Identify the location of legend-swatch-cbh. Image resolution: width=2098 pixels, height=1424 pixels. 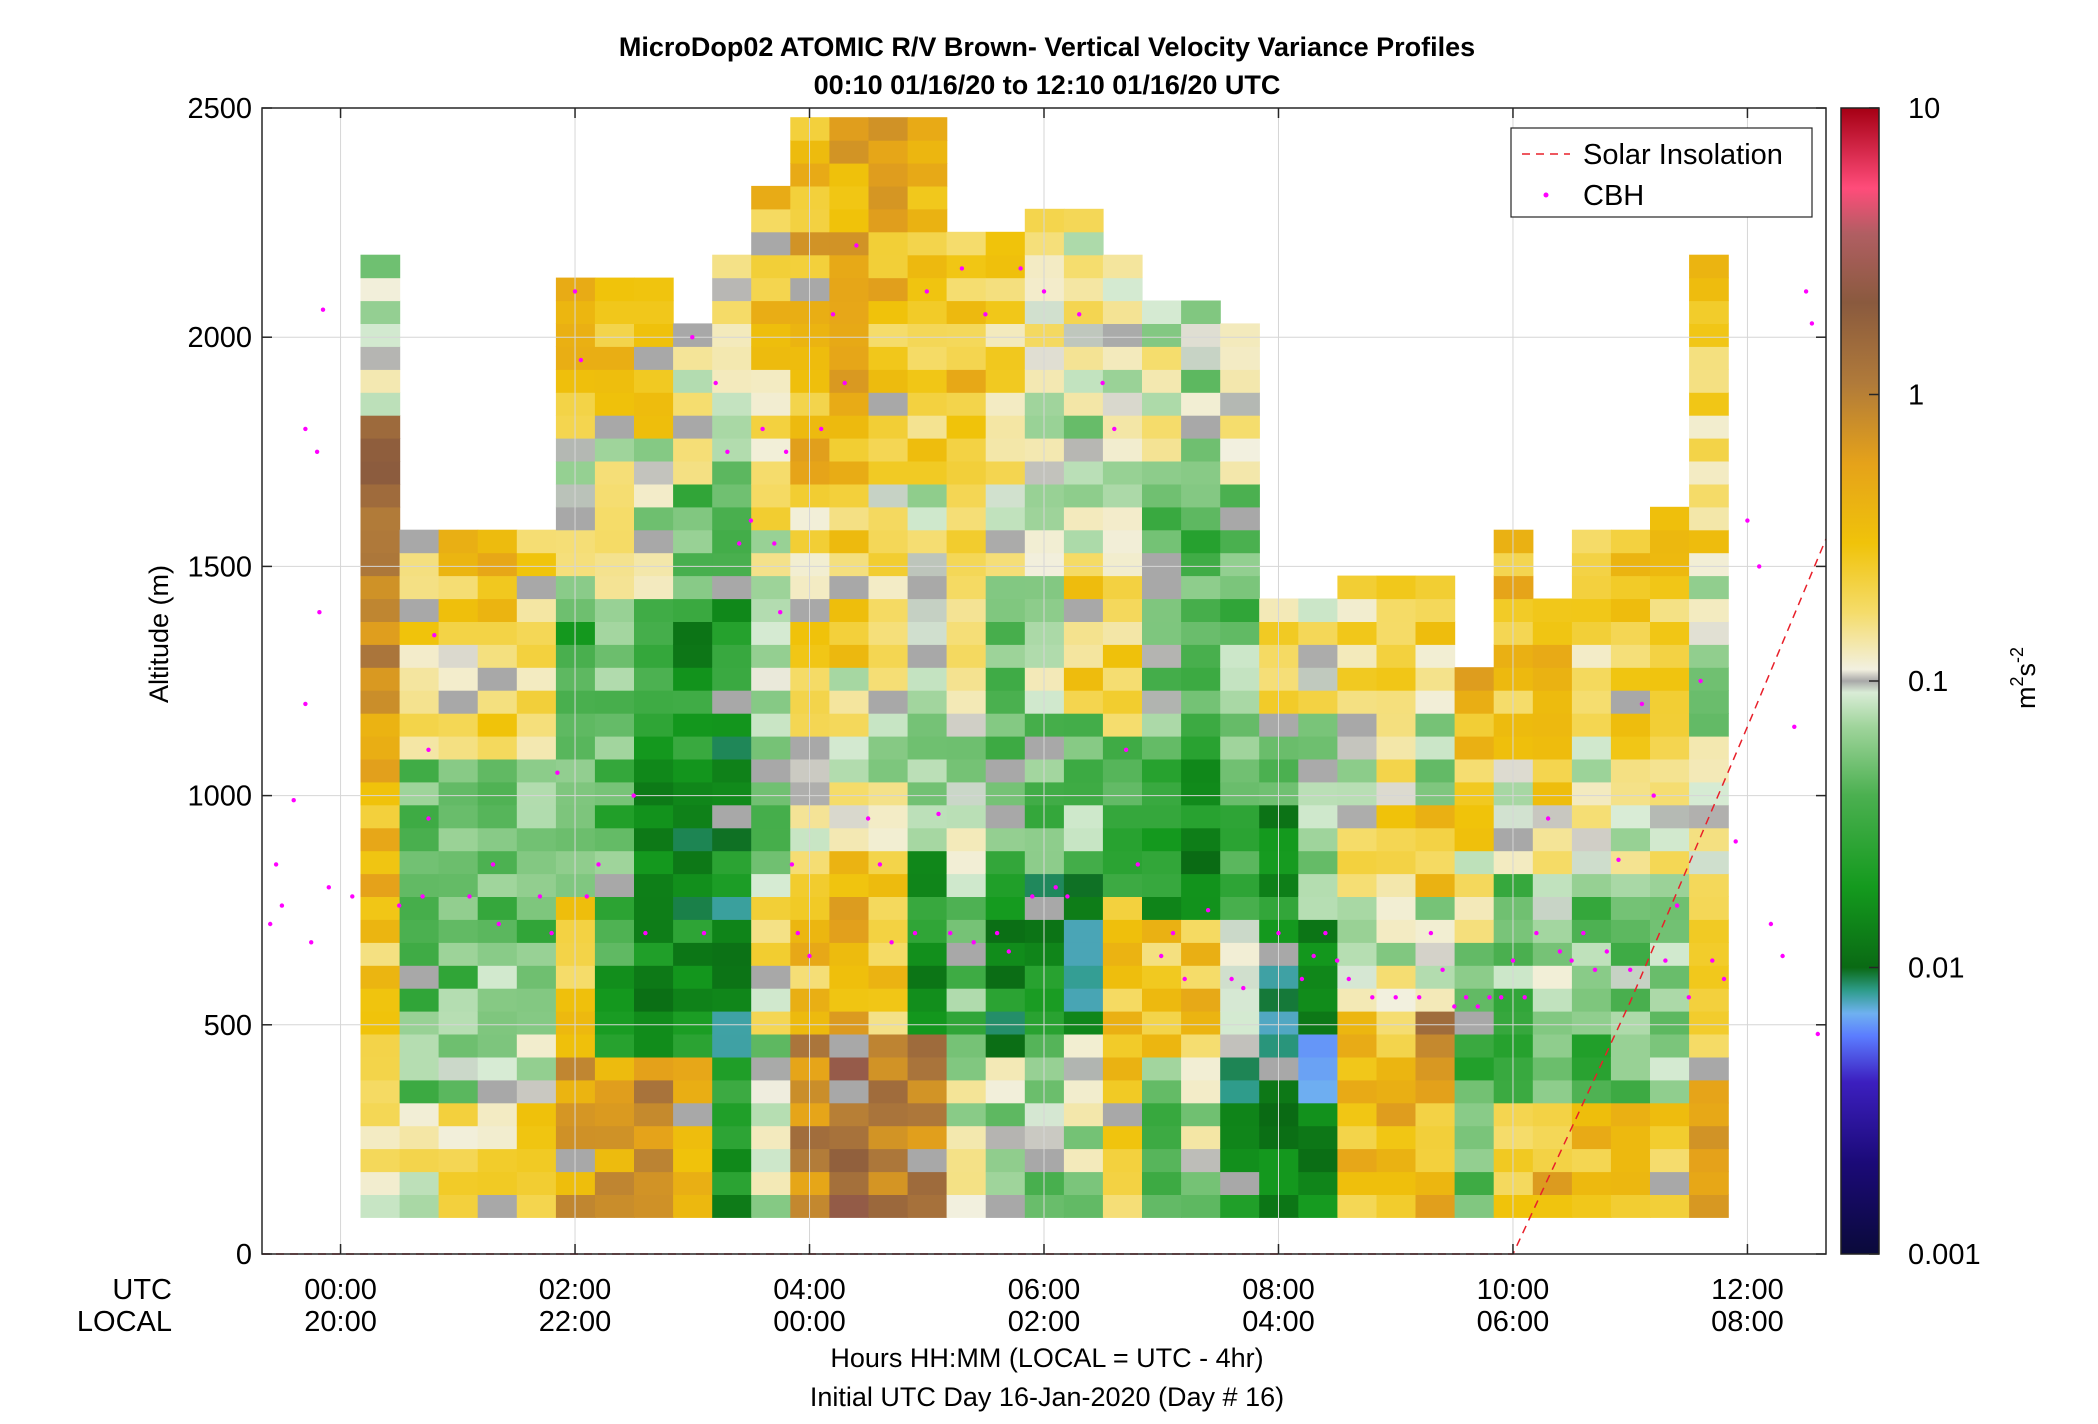
(1546, 195).